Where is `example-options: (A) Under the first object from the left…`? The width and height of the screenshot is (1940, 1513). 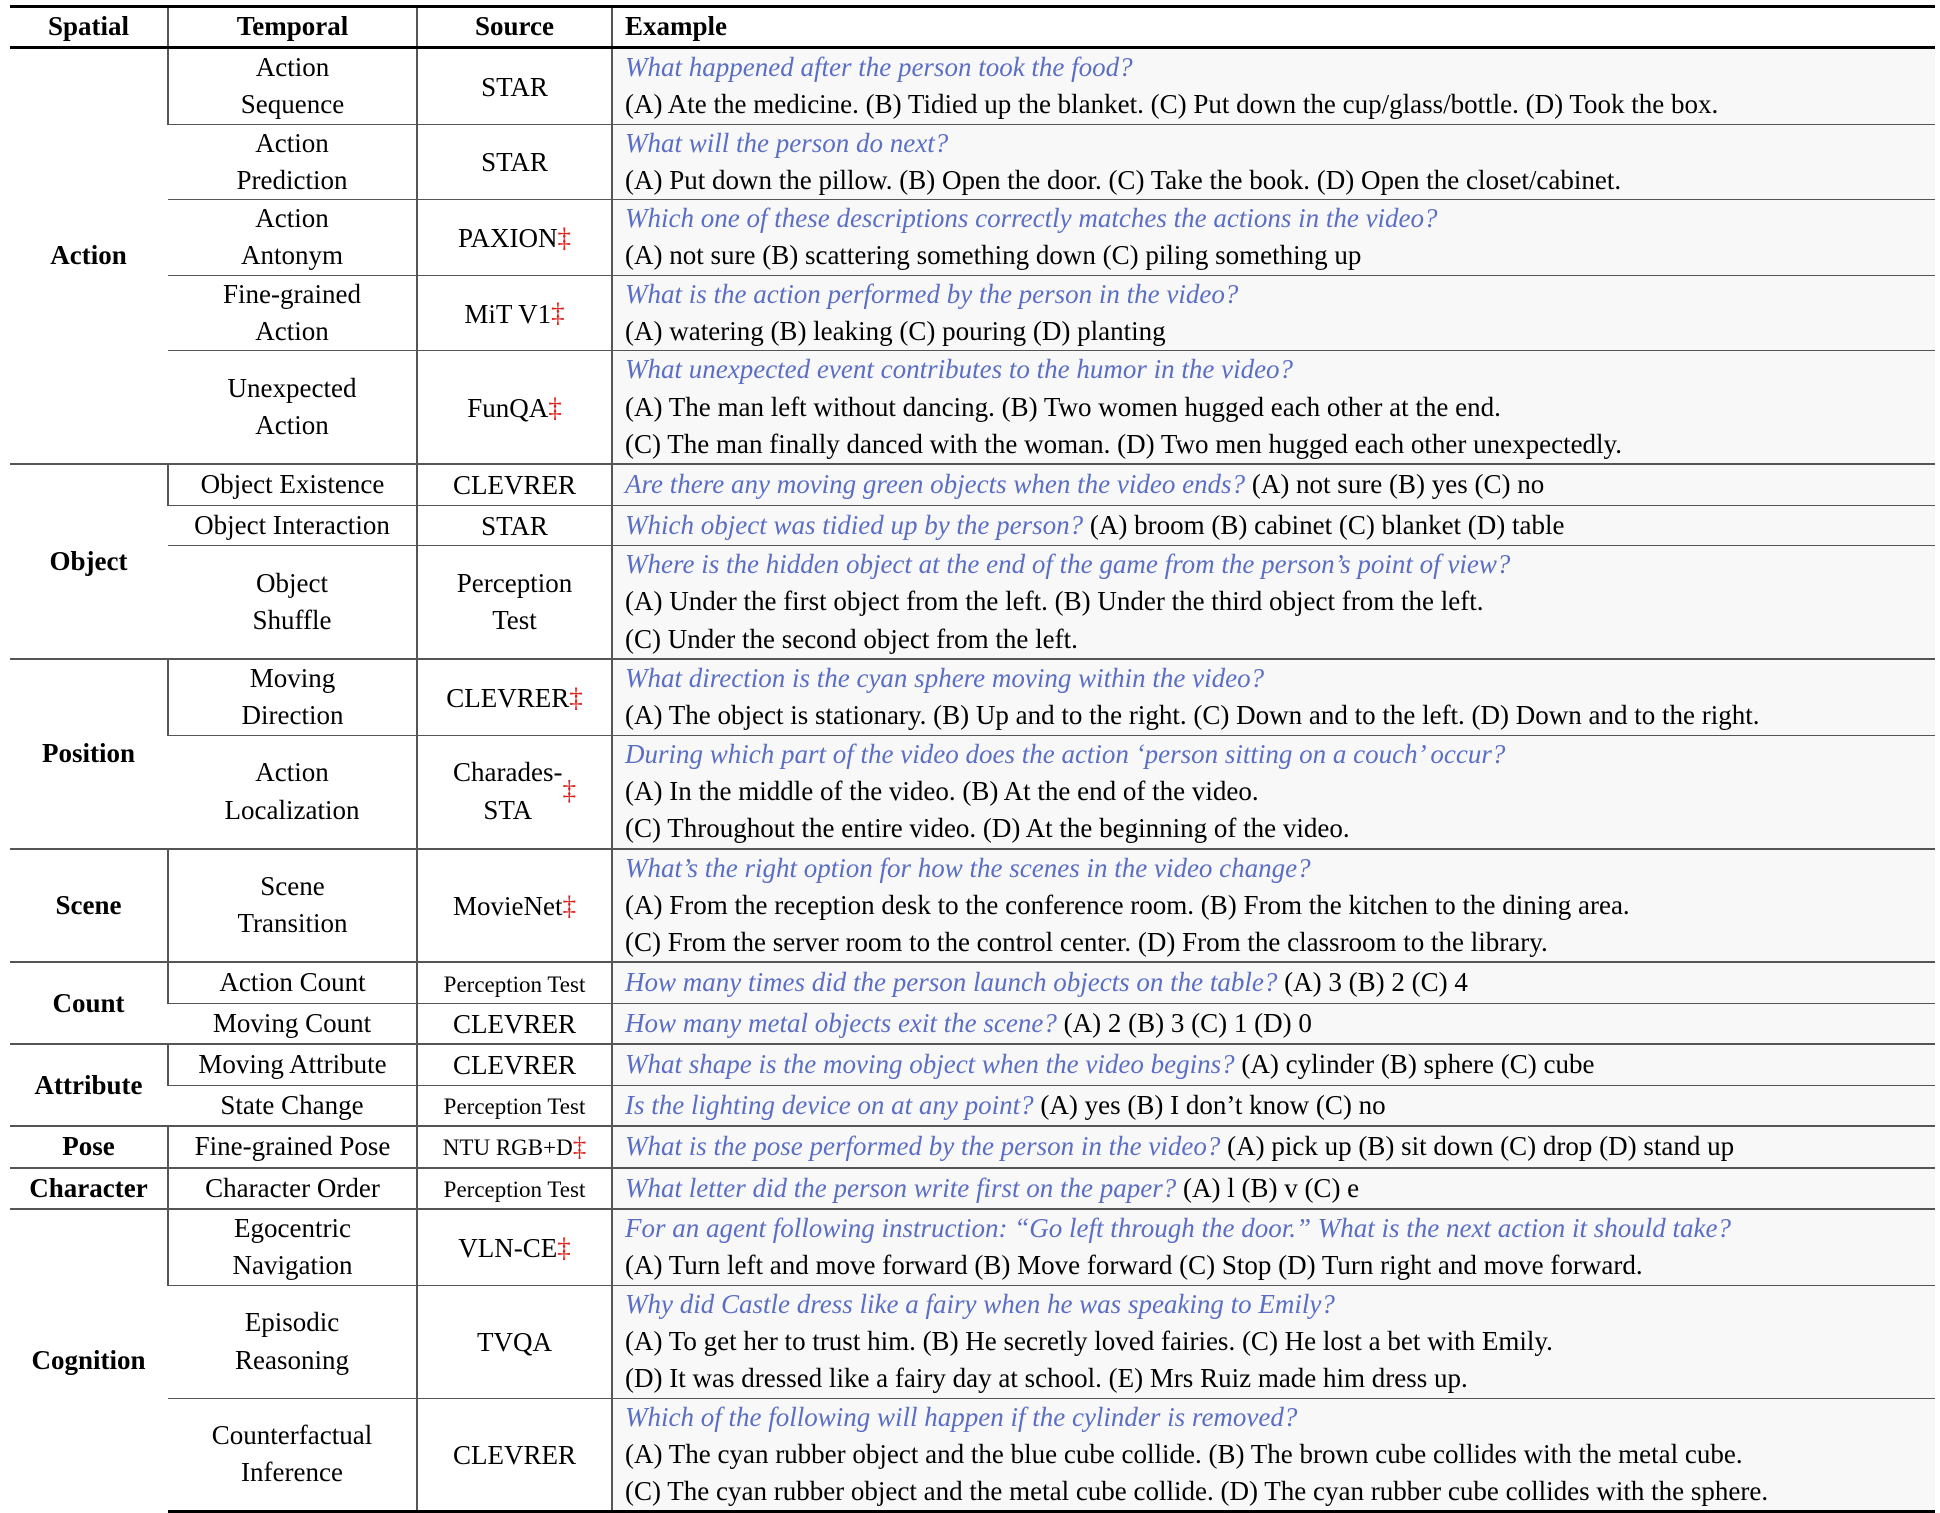
example-options: (A) Under the first object from the left… is located at coordinates (1054, 601).